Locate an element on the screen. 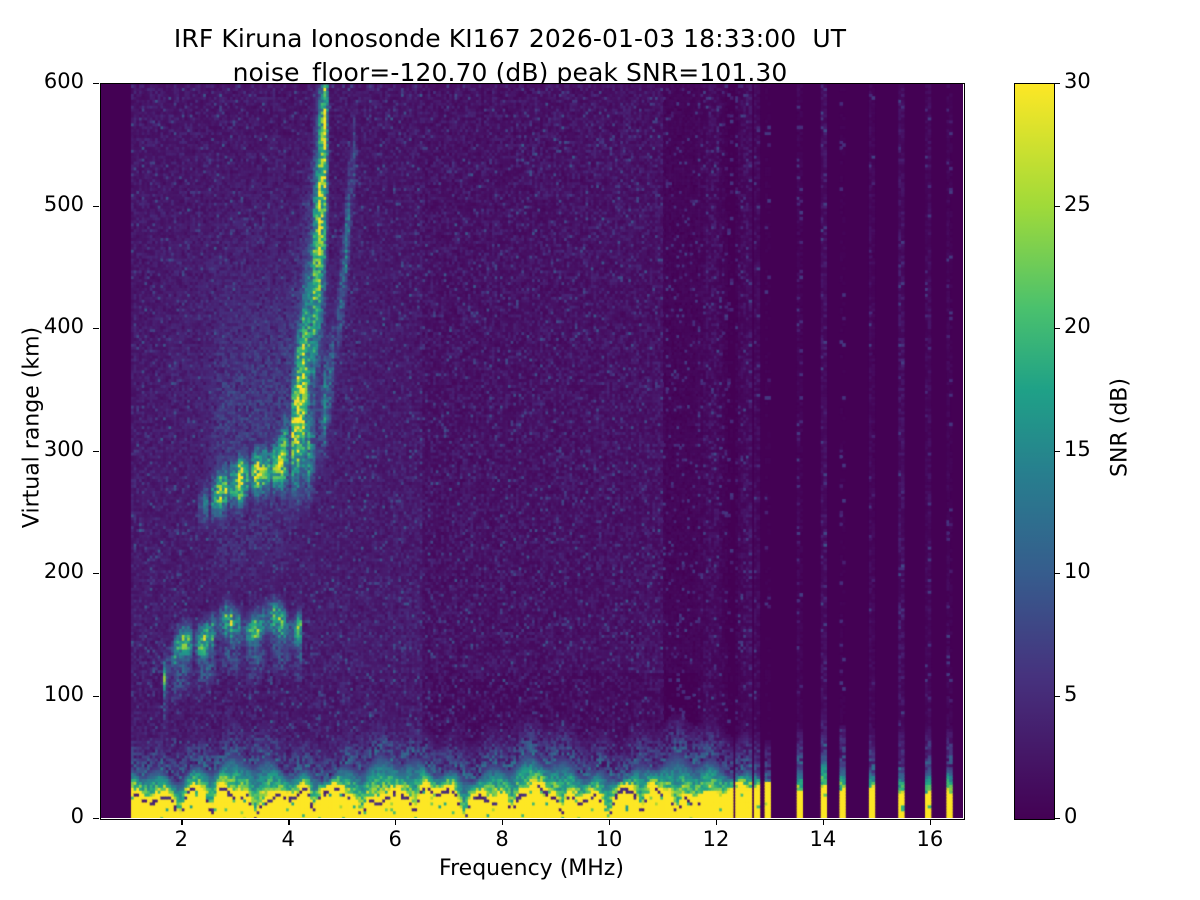  y-tick-label: 300 is located at coordinates (63, 448).